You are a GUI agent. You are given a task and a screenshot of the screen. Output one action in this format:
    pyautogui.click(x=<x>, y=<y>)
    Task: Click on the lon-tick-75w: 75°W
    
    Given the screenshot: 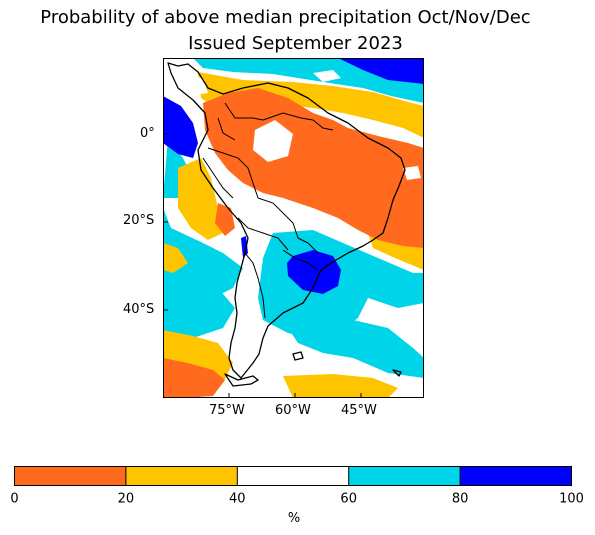 What is the action you would take?
    pyautogui.click(x=227, y=410)
    